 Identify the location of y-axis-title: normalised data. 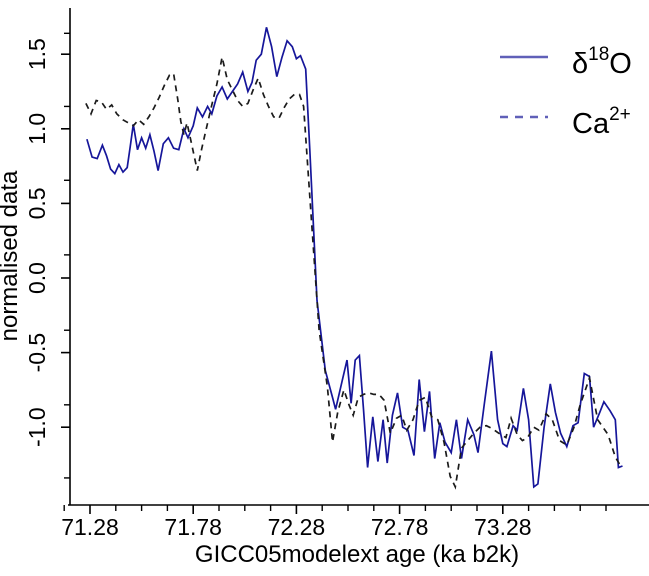
(11, 255).